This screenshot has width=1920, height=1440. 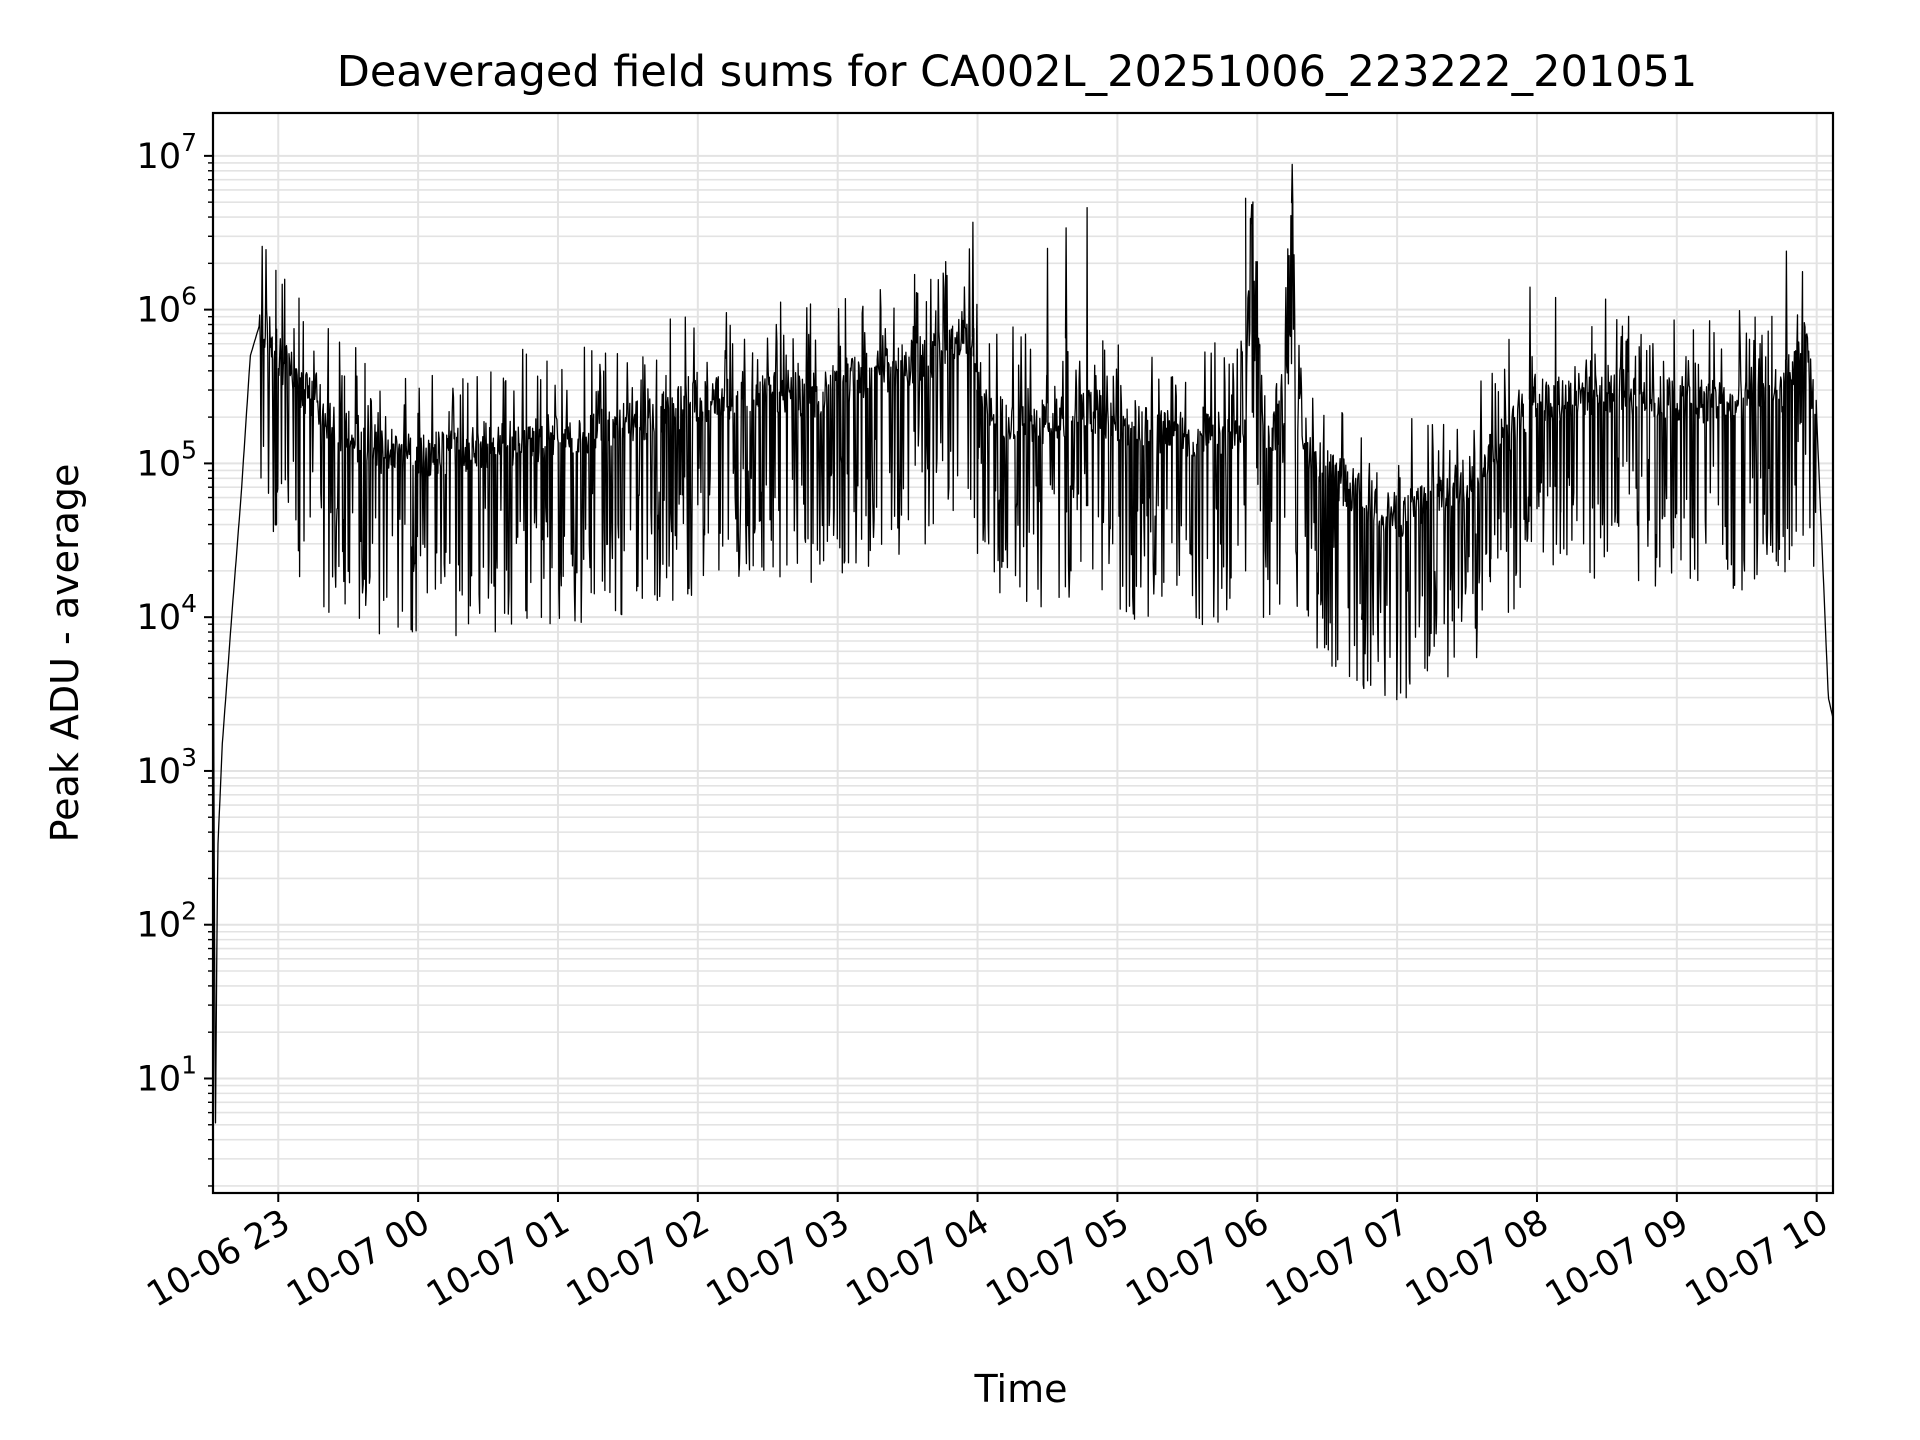 I want to click on y-tick-label: 10⁵, so click(x=167, y=459).